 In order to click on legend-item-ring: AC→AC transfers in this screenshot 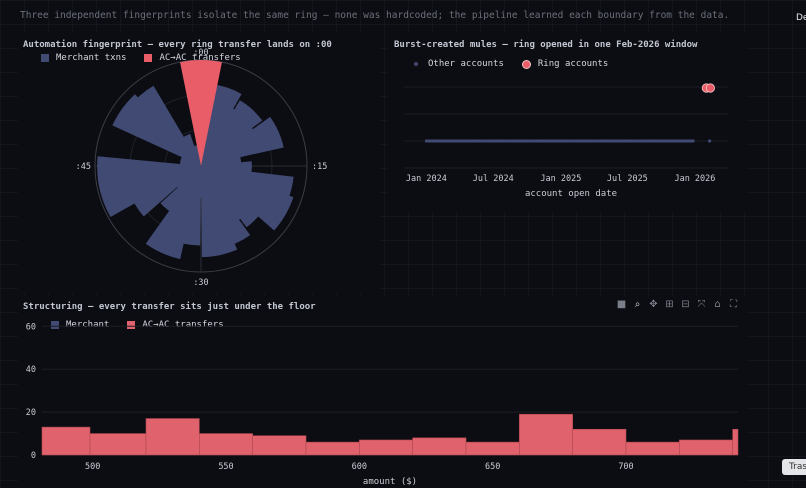, I will do `click(192, 58)`.